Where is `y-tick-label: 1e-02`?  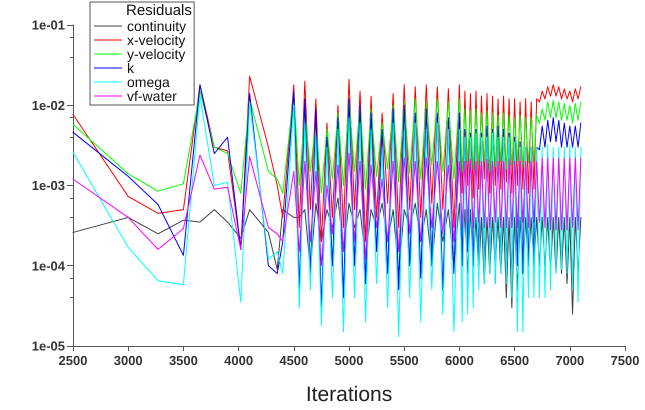
y-tick-label: 1e-02 is located at coordinates (48, 105).